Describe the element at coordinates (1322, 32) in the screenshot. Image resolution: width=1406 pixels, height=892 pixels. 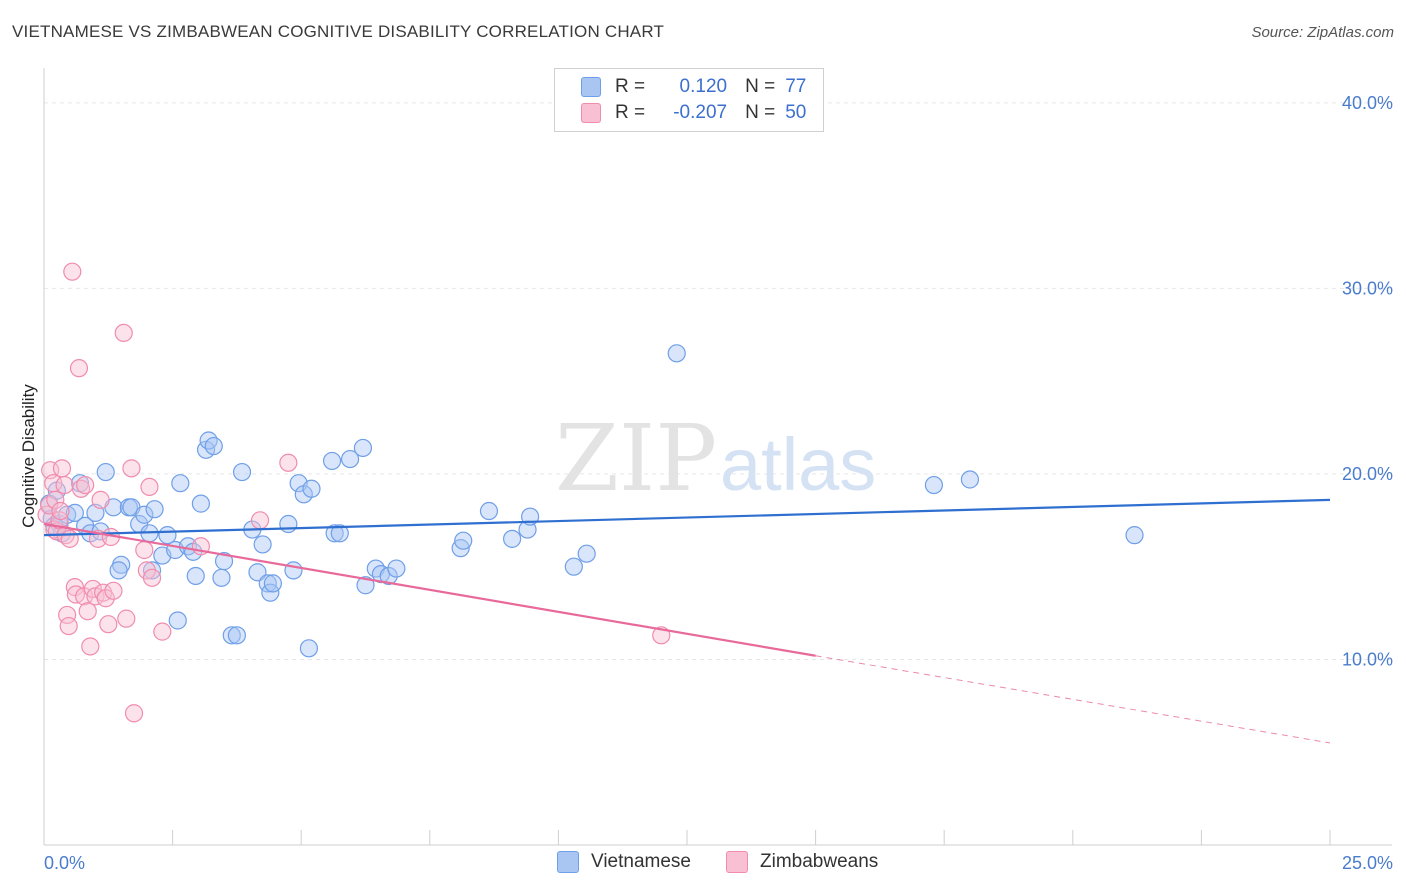
I see `source-credit: Source: ZipAtlas.com` at that location.